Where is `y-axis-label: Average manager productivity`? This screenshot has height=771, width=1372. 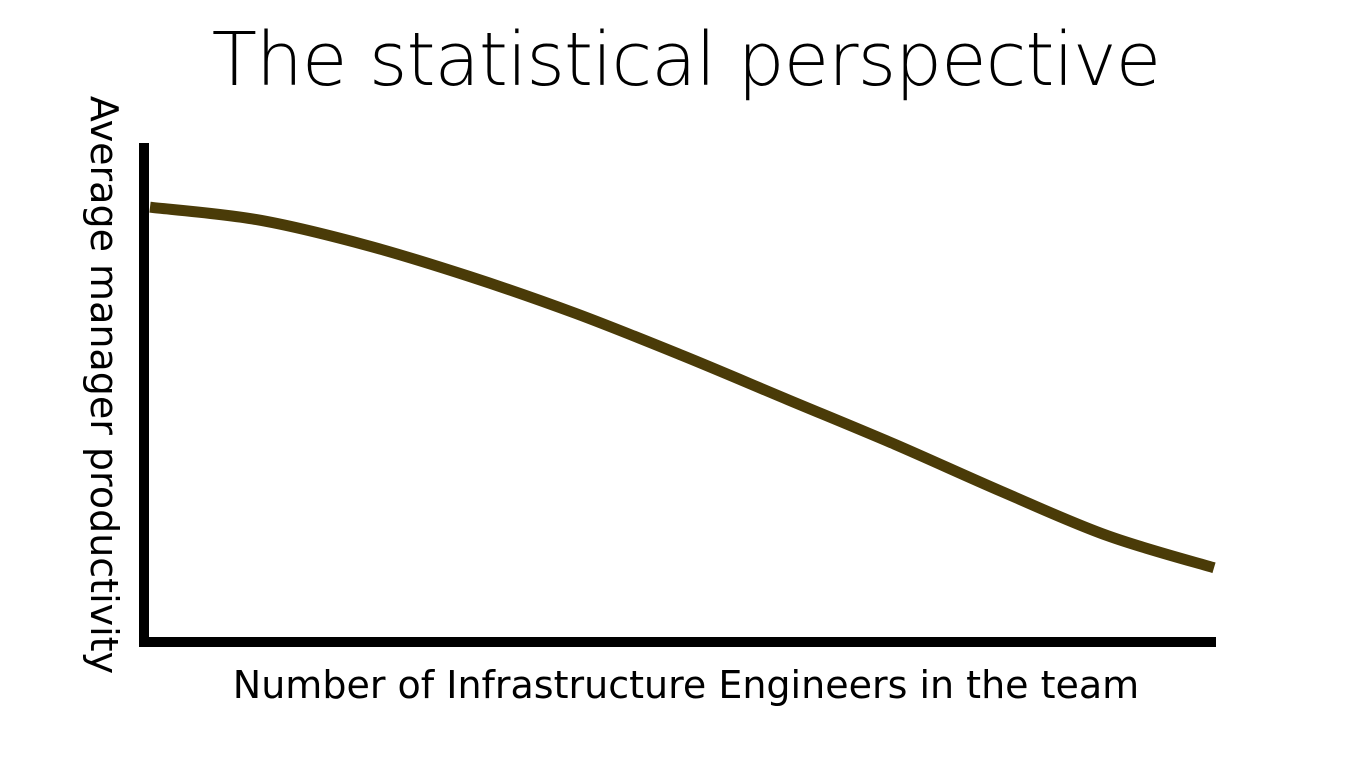 y-axis-label: Average manager productivity is located at coordinates (104, 385).